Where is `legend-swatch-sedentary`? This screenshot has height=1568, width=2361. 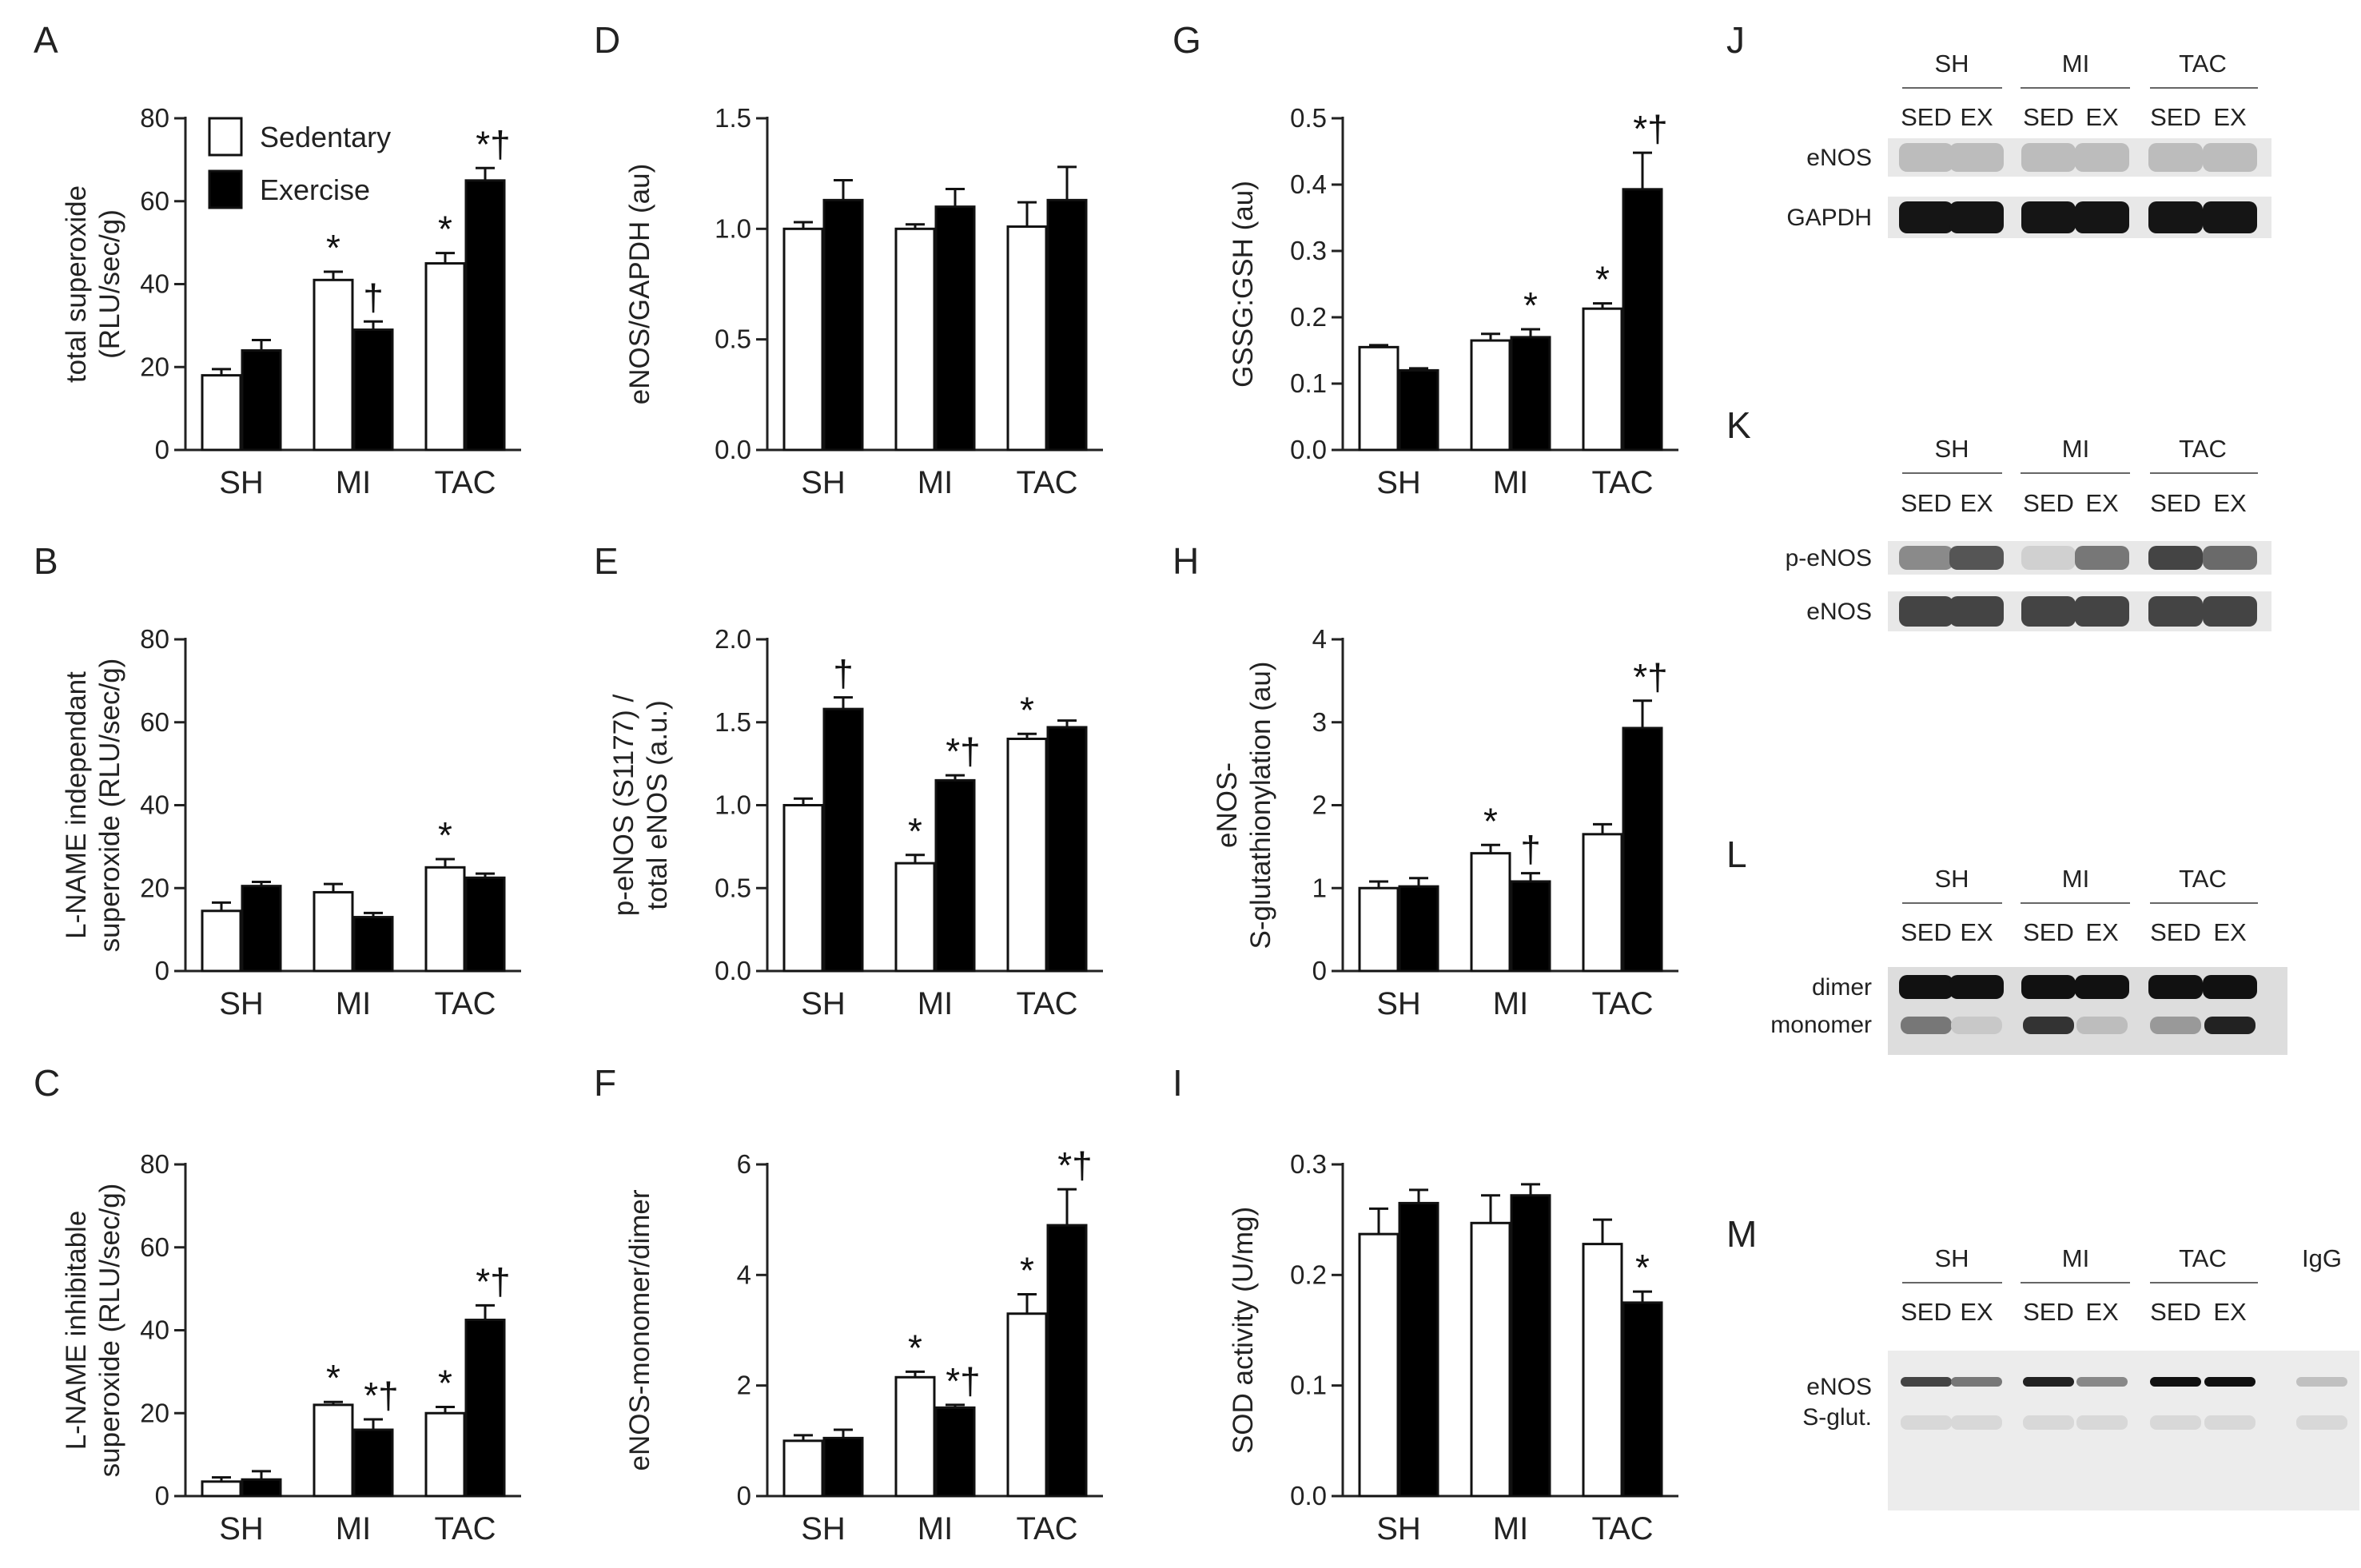
legend-swatch-sedentary is located at coordinates (226, 137).